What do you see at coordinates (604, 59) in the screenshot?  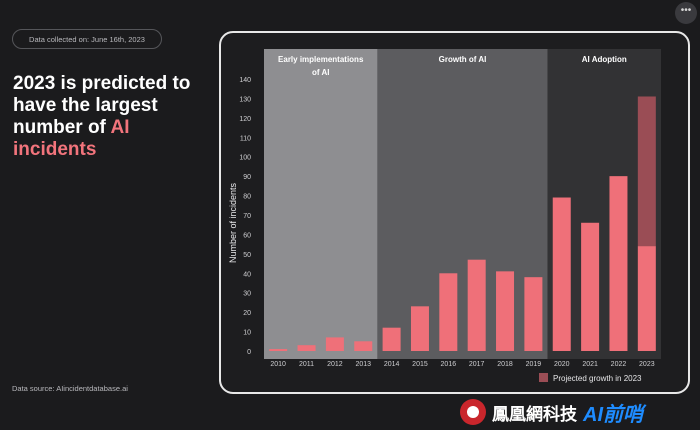 I see `period-label: AI Adoption` at bounding box center [604, 59].